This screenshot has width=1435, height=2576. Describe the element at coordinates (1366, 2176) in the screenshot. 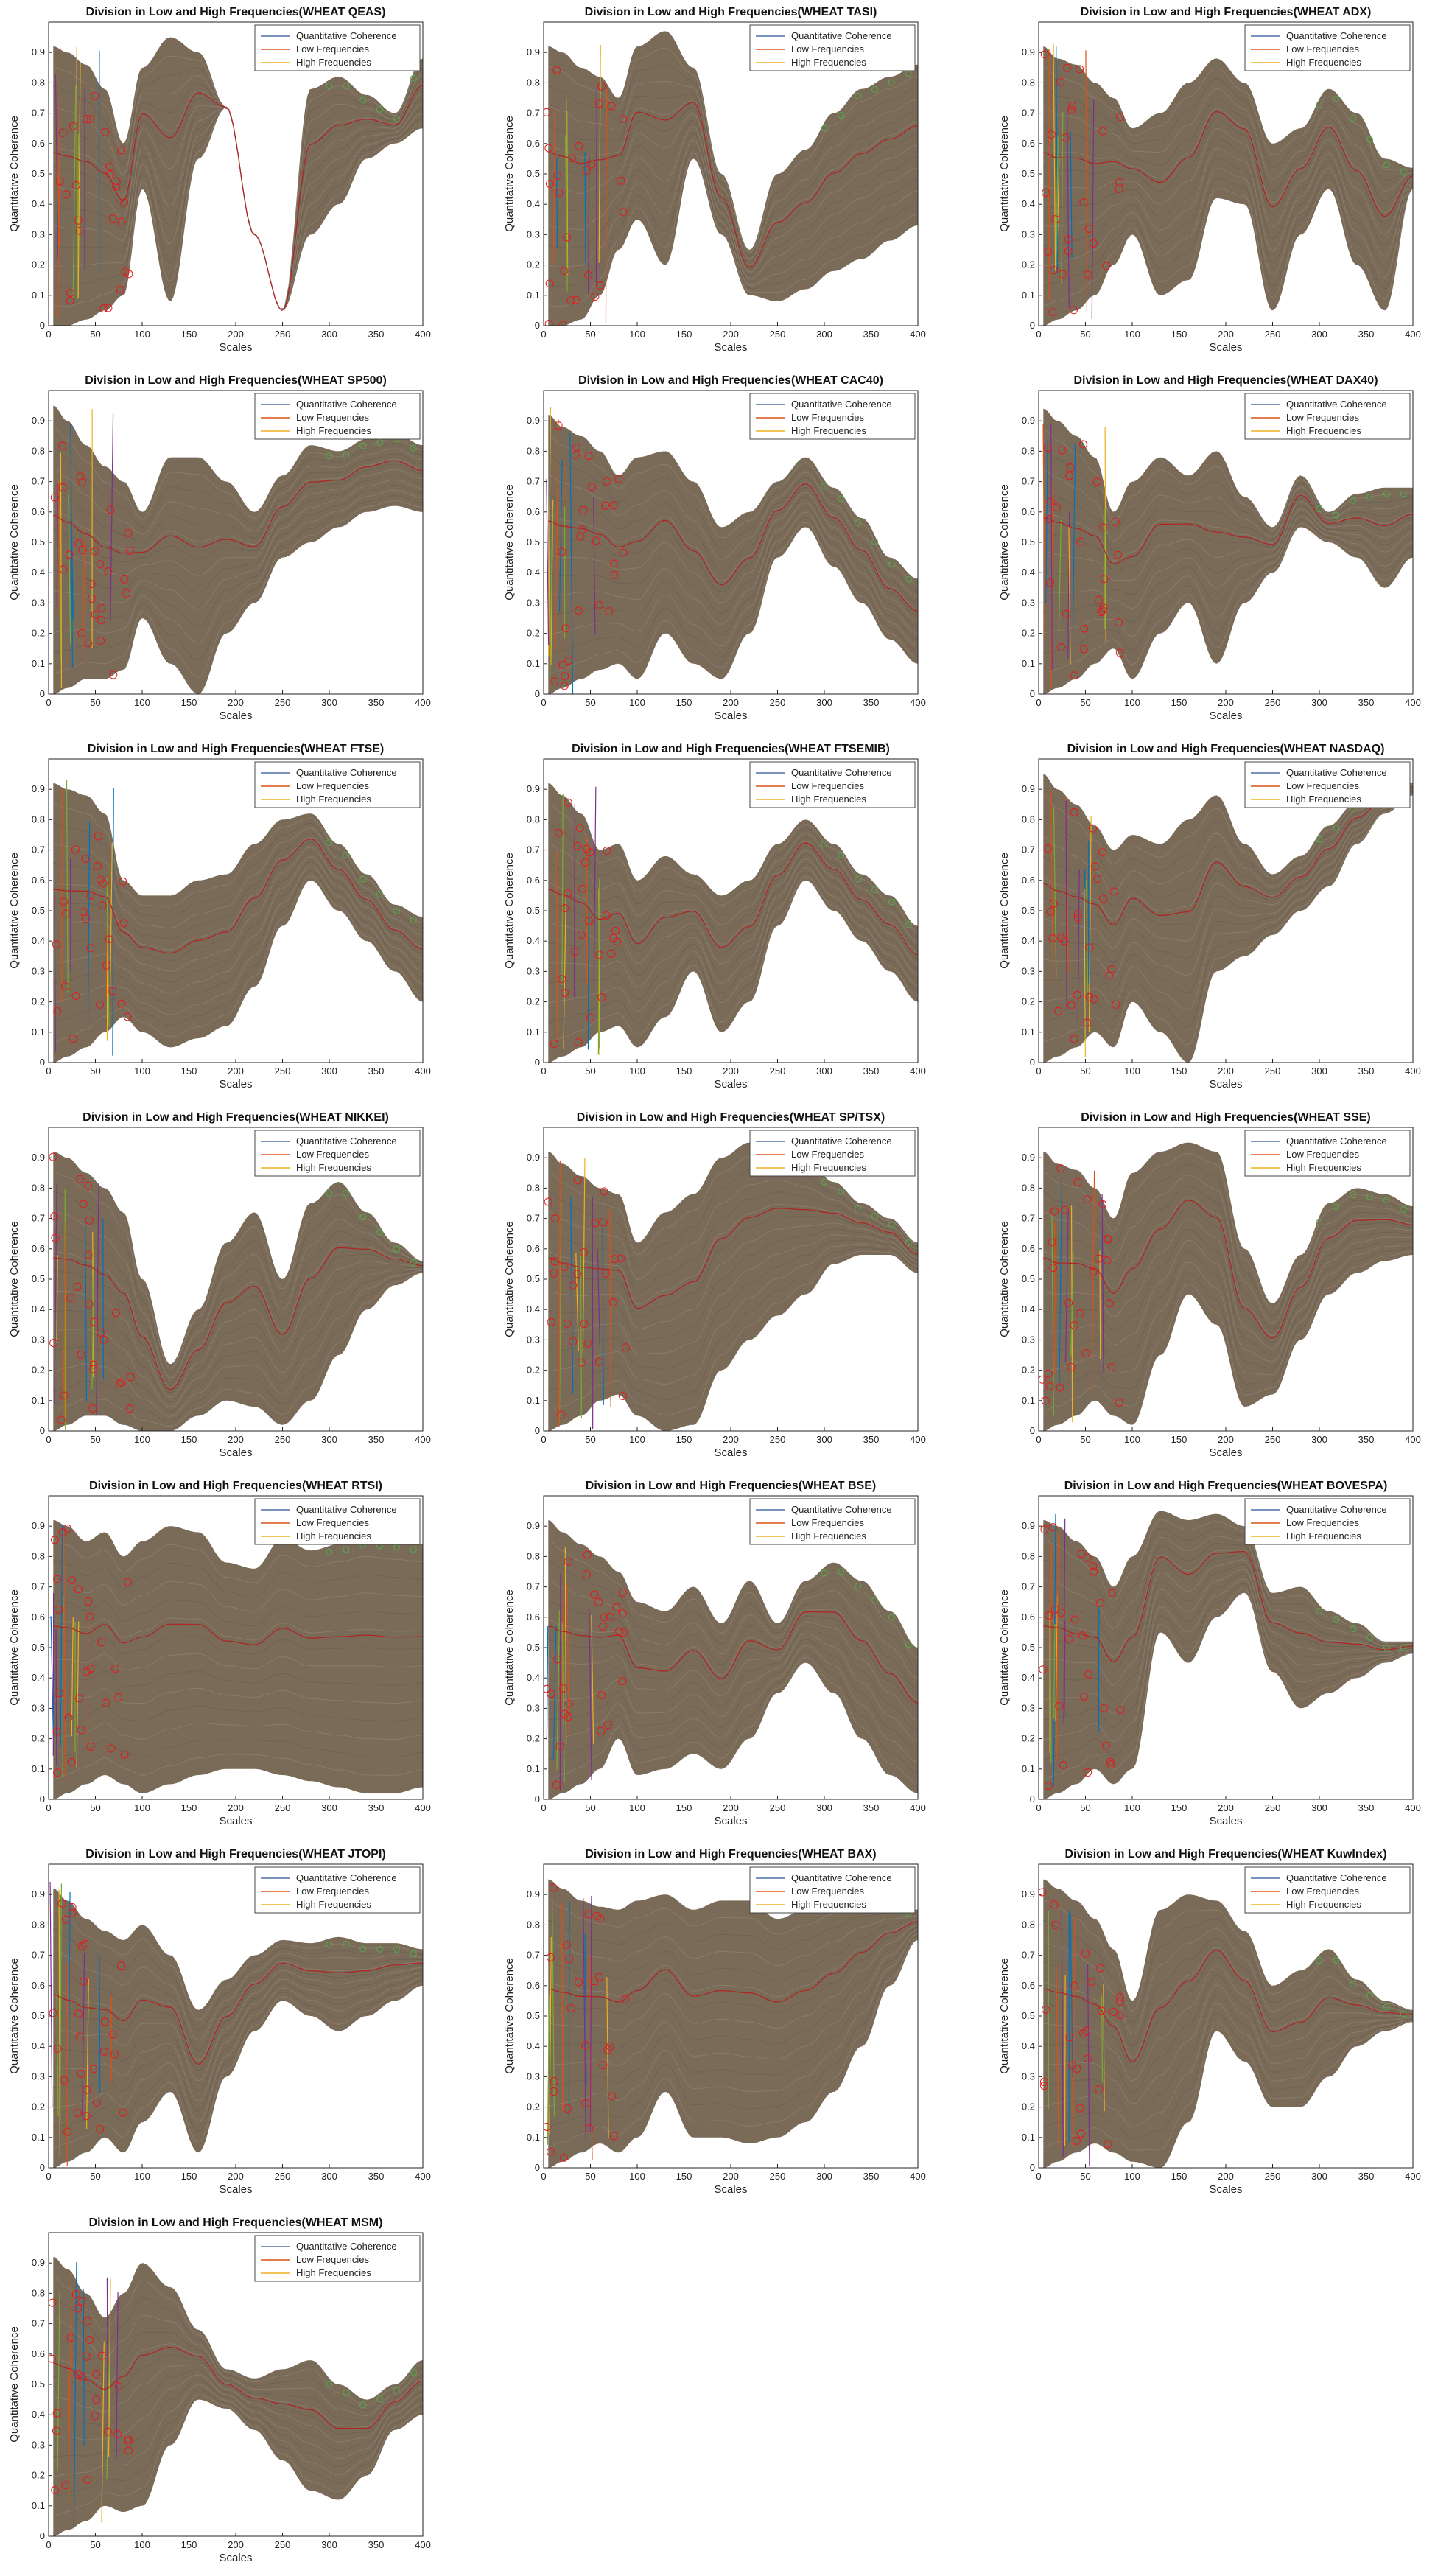

I see `x-tick-label: 350` at that location.